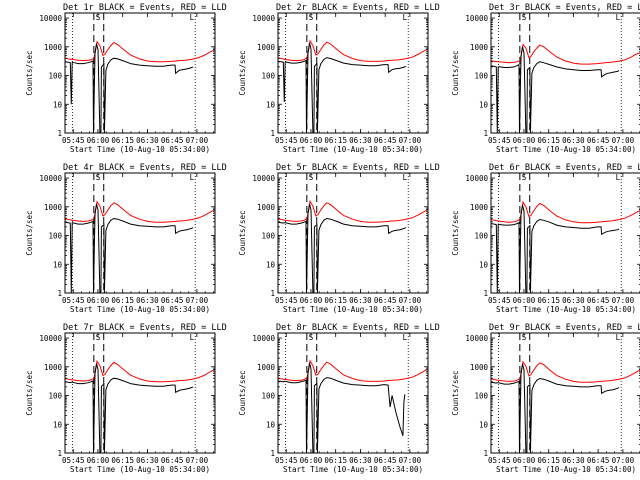 The image size is (640, 480). I want to click on panel-title: Det 7r BLACK = Events, RED = LLD, so click(145, 328).